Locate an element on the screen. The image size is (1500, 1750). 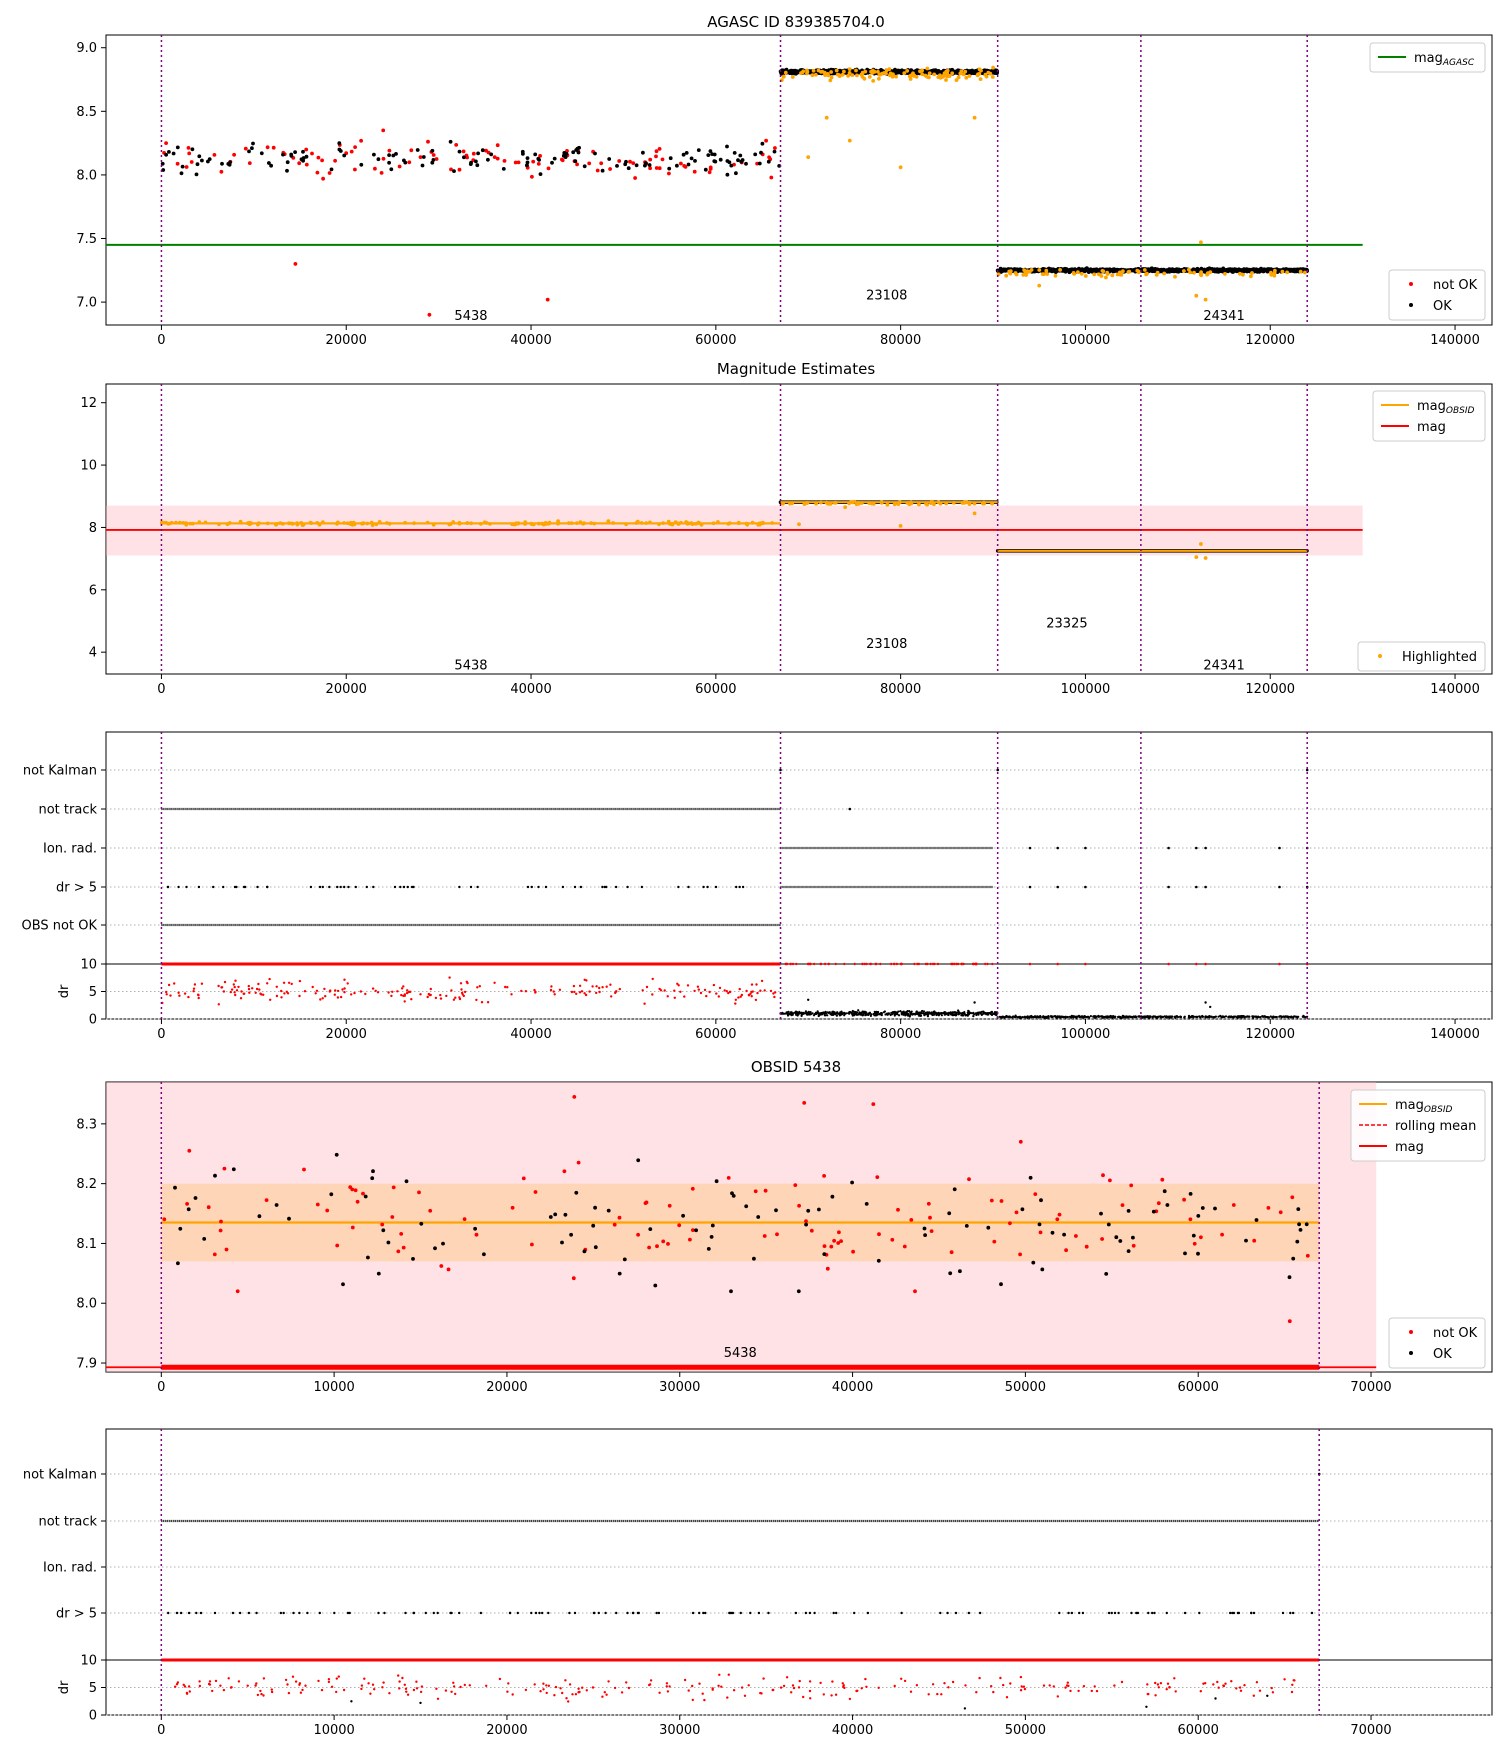
panel3-flag-label: dr > 5 is located at coordinates (76, 888).